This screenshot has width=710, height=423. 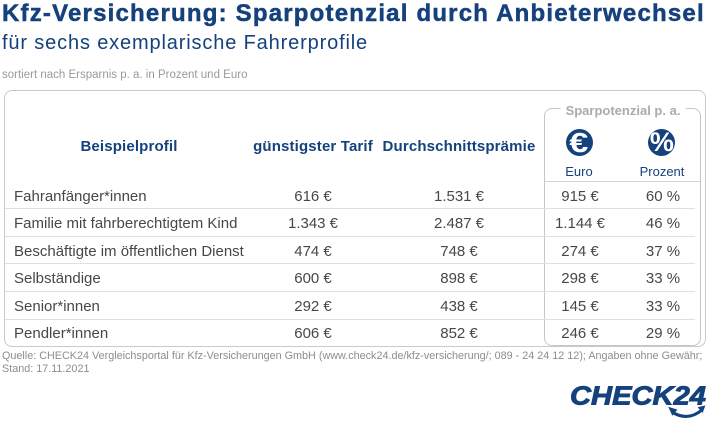 What do you see at coordinates (638, 396) in the screenshot?
I see `svg-text: CHECK24` at bounding box center [638, 396].